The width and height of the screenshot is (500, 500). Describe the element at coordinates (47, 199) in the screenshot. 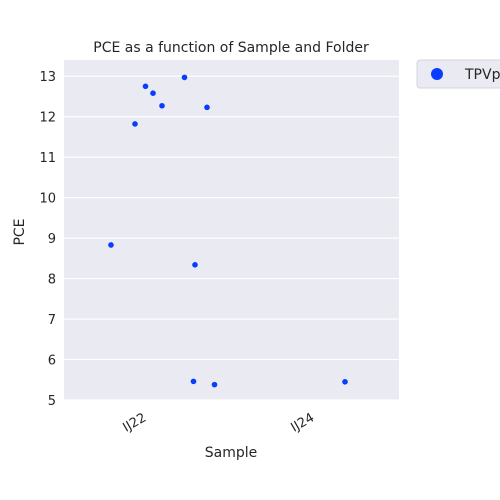

I see `y-tick-10: 10` at that location.